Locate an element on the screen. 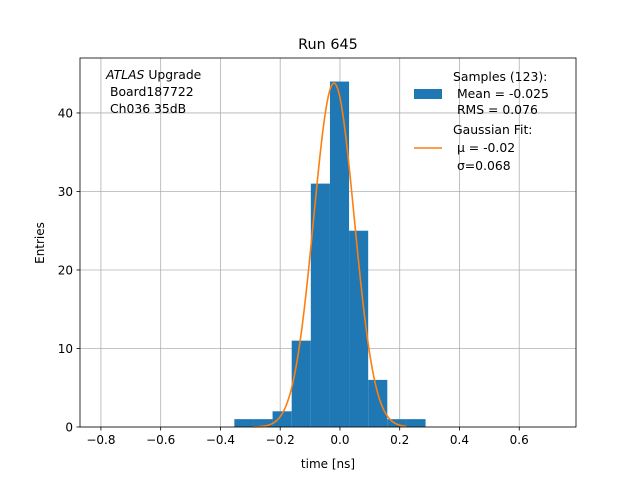  legend-fit-name: Gaussian Fit: is located at coordinates (493, 129).